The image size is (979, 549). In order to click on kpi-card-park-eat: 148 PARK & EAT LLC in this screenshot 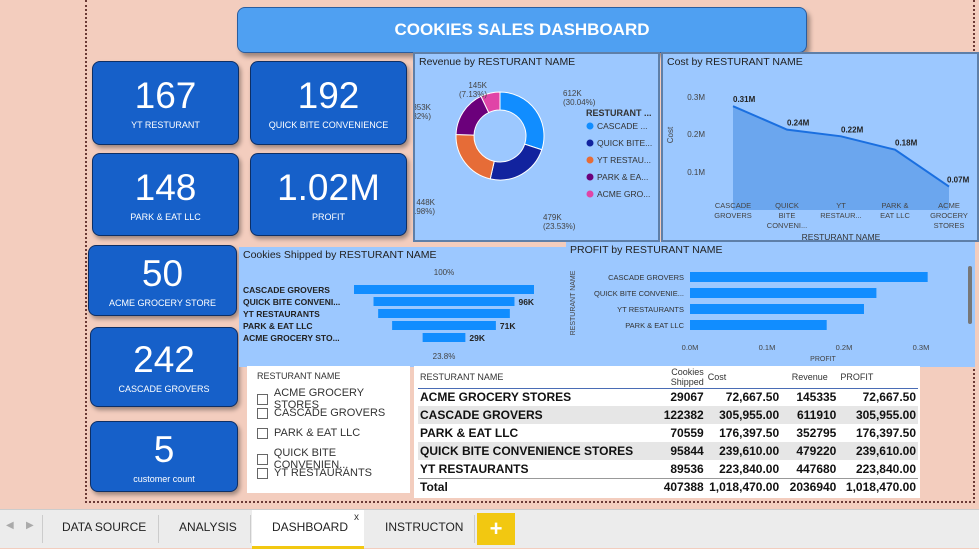, I will do `click(165, 194)`.